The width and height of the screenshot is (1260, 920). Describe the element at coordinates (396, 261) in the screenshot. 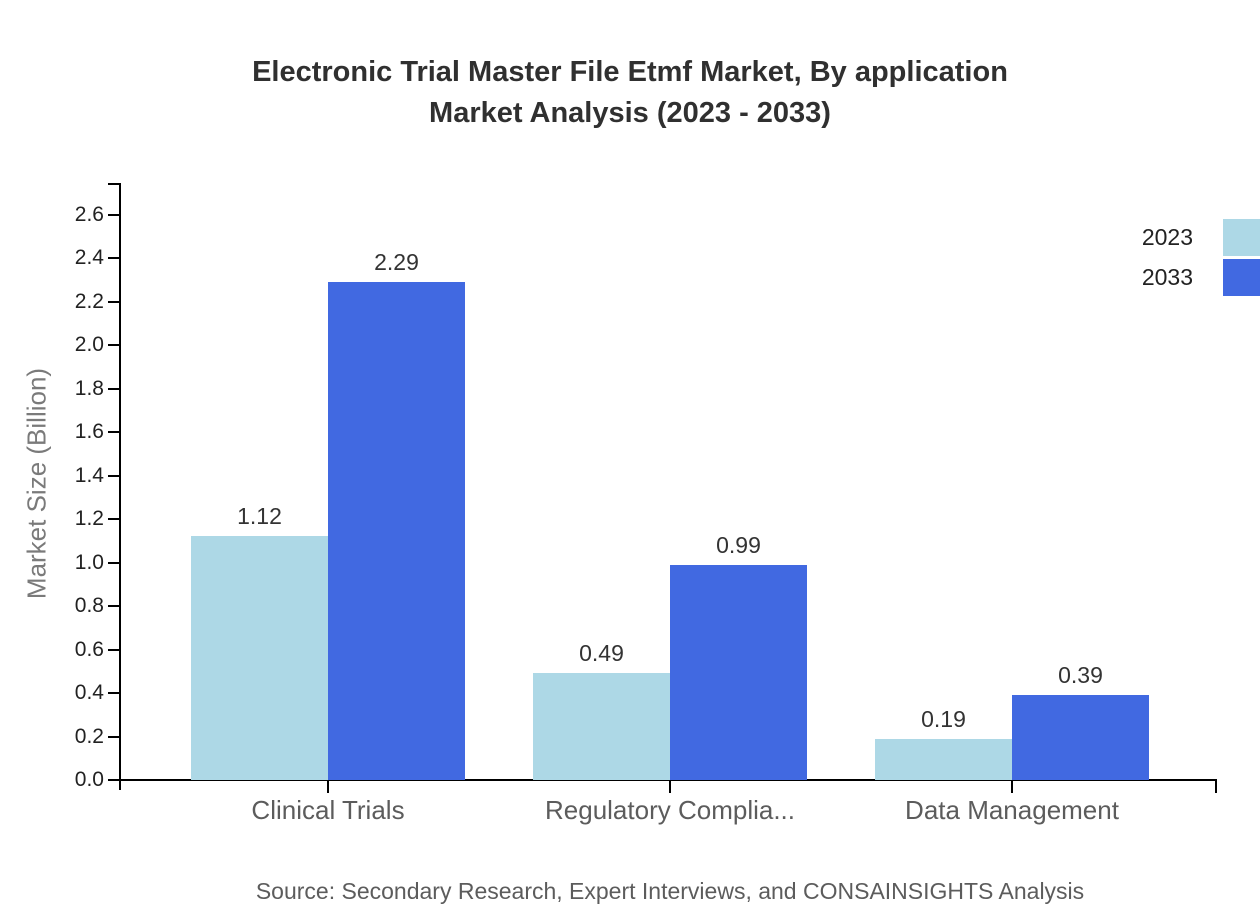

I see `bar-value-label: 2.29` at that location.